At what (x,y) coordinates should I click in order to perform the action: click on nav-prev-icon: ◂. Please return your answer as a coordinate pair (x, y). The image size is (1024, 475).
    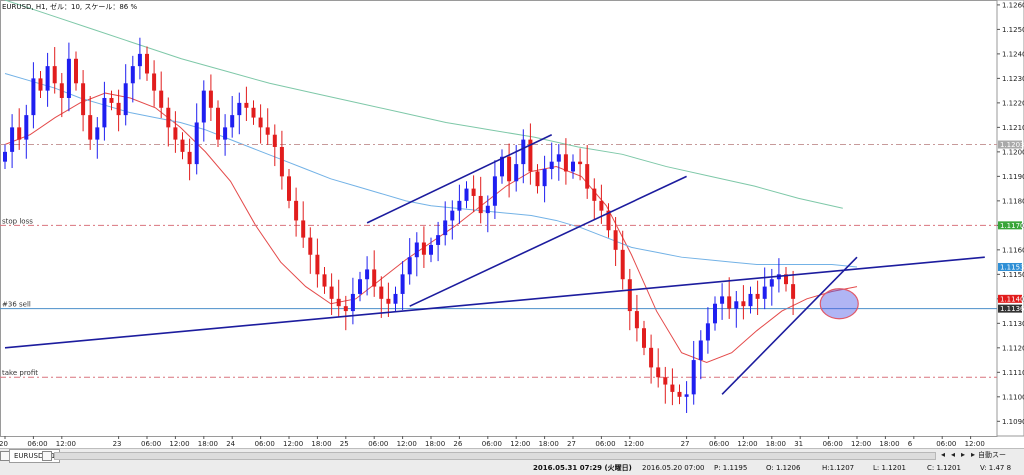
    Looking at the image, I should click on (952, 454).